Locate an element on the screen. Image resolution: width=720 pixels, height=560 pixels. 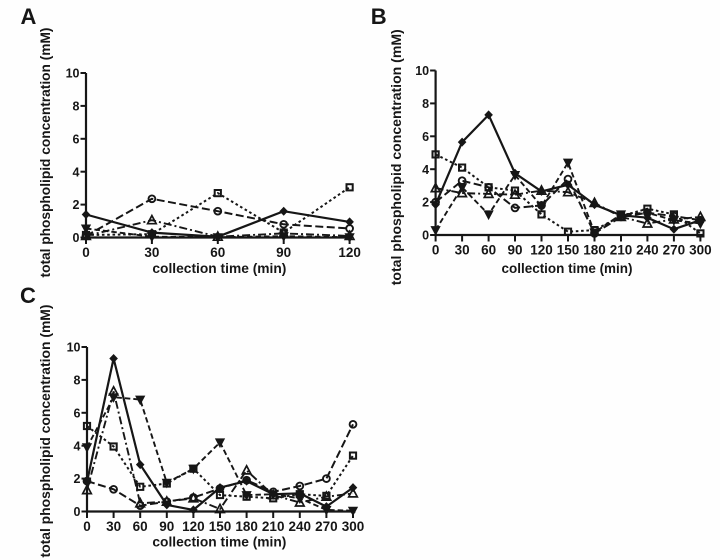
svg-text: A is located at coordinates (29, 16).